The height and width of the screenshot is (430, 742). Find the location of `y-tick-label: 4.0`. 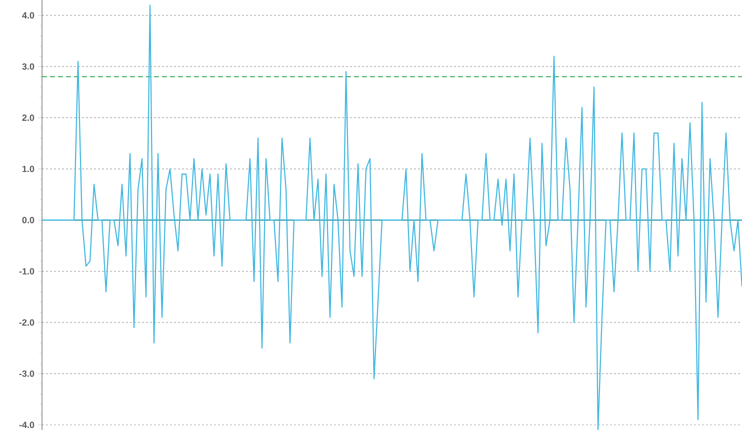

y-tick-label: 4.0 is located at coordinates (28, 15).